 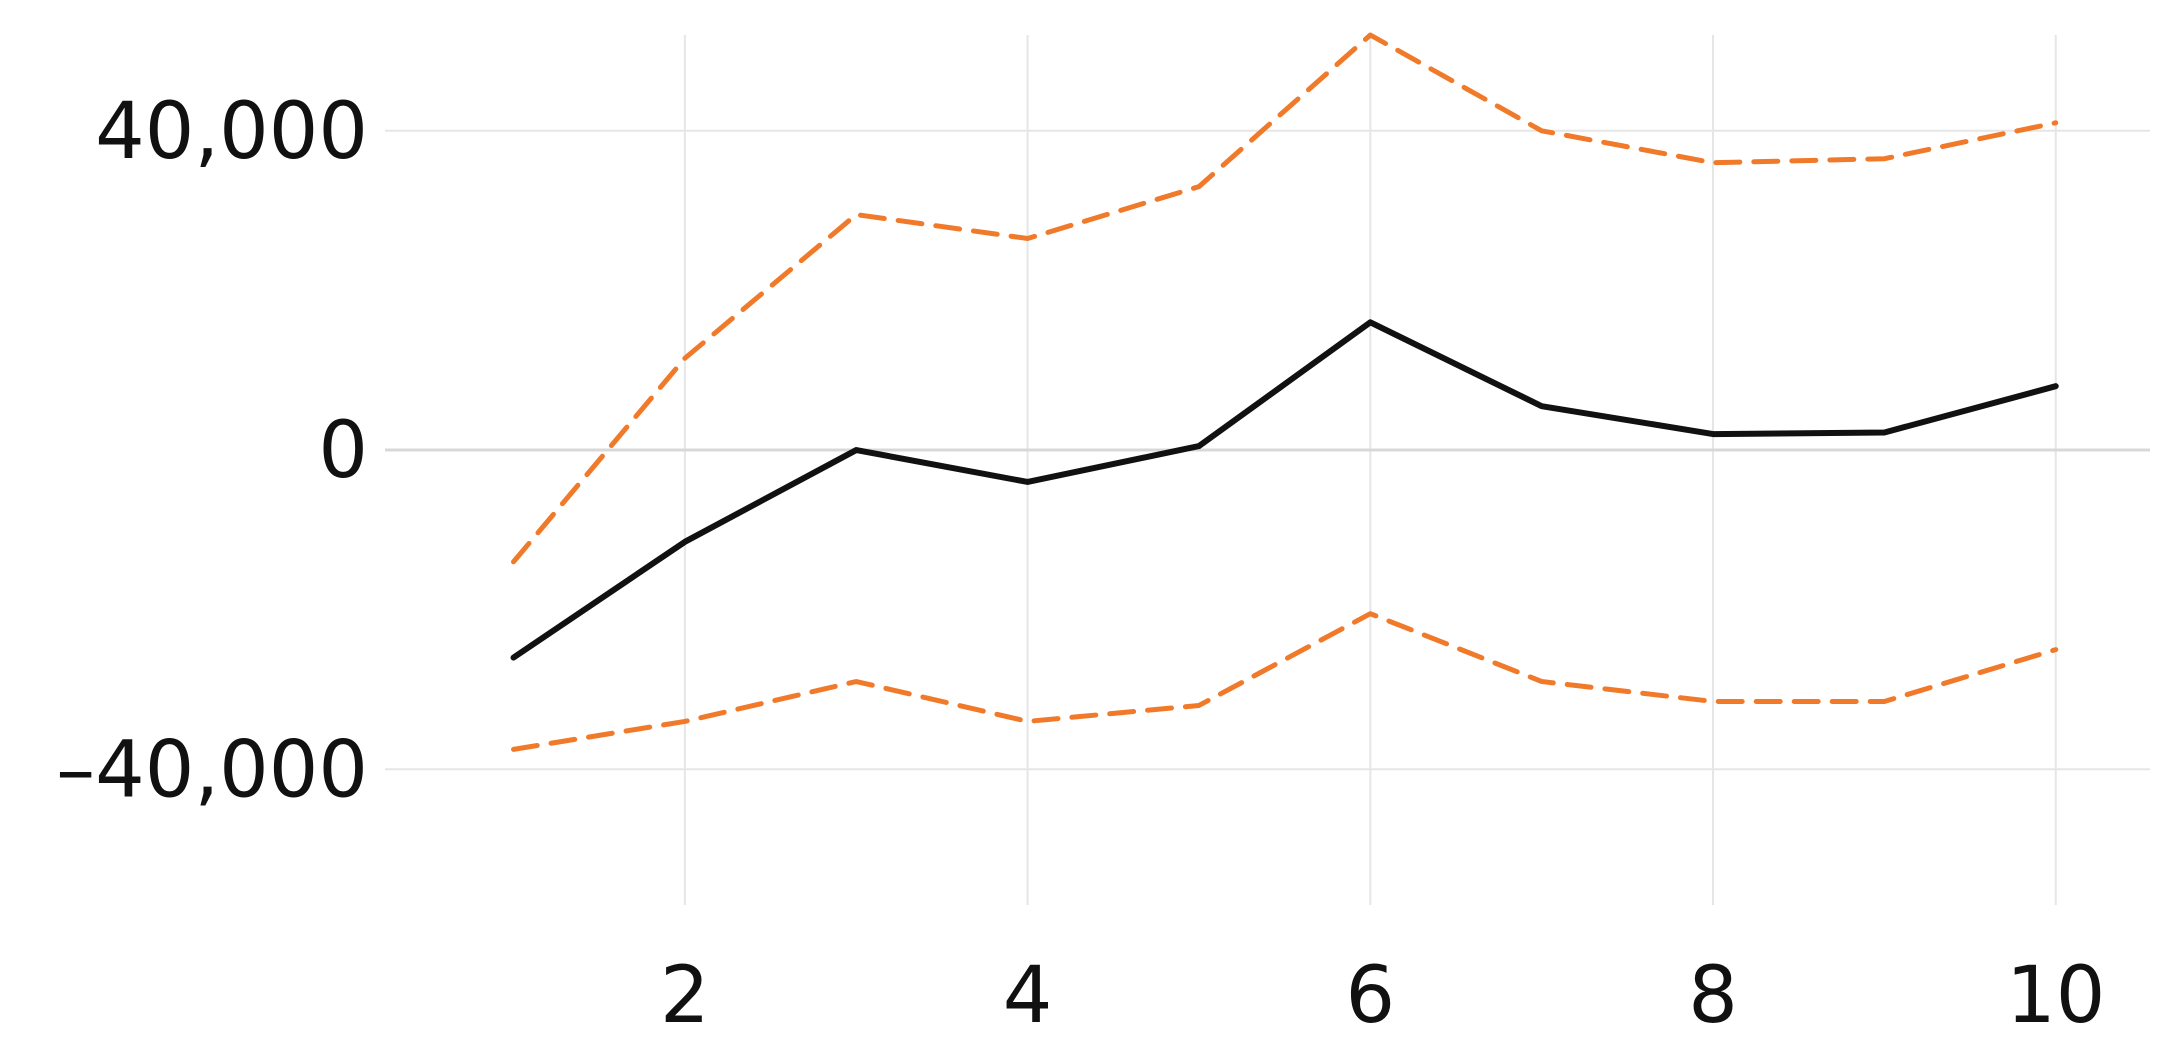 I want to click on y-tick-label-0: 40,000, so click(x=231, y=132).